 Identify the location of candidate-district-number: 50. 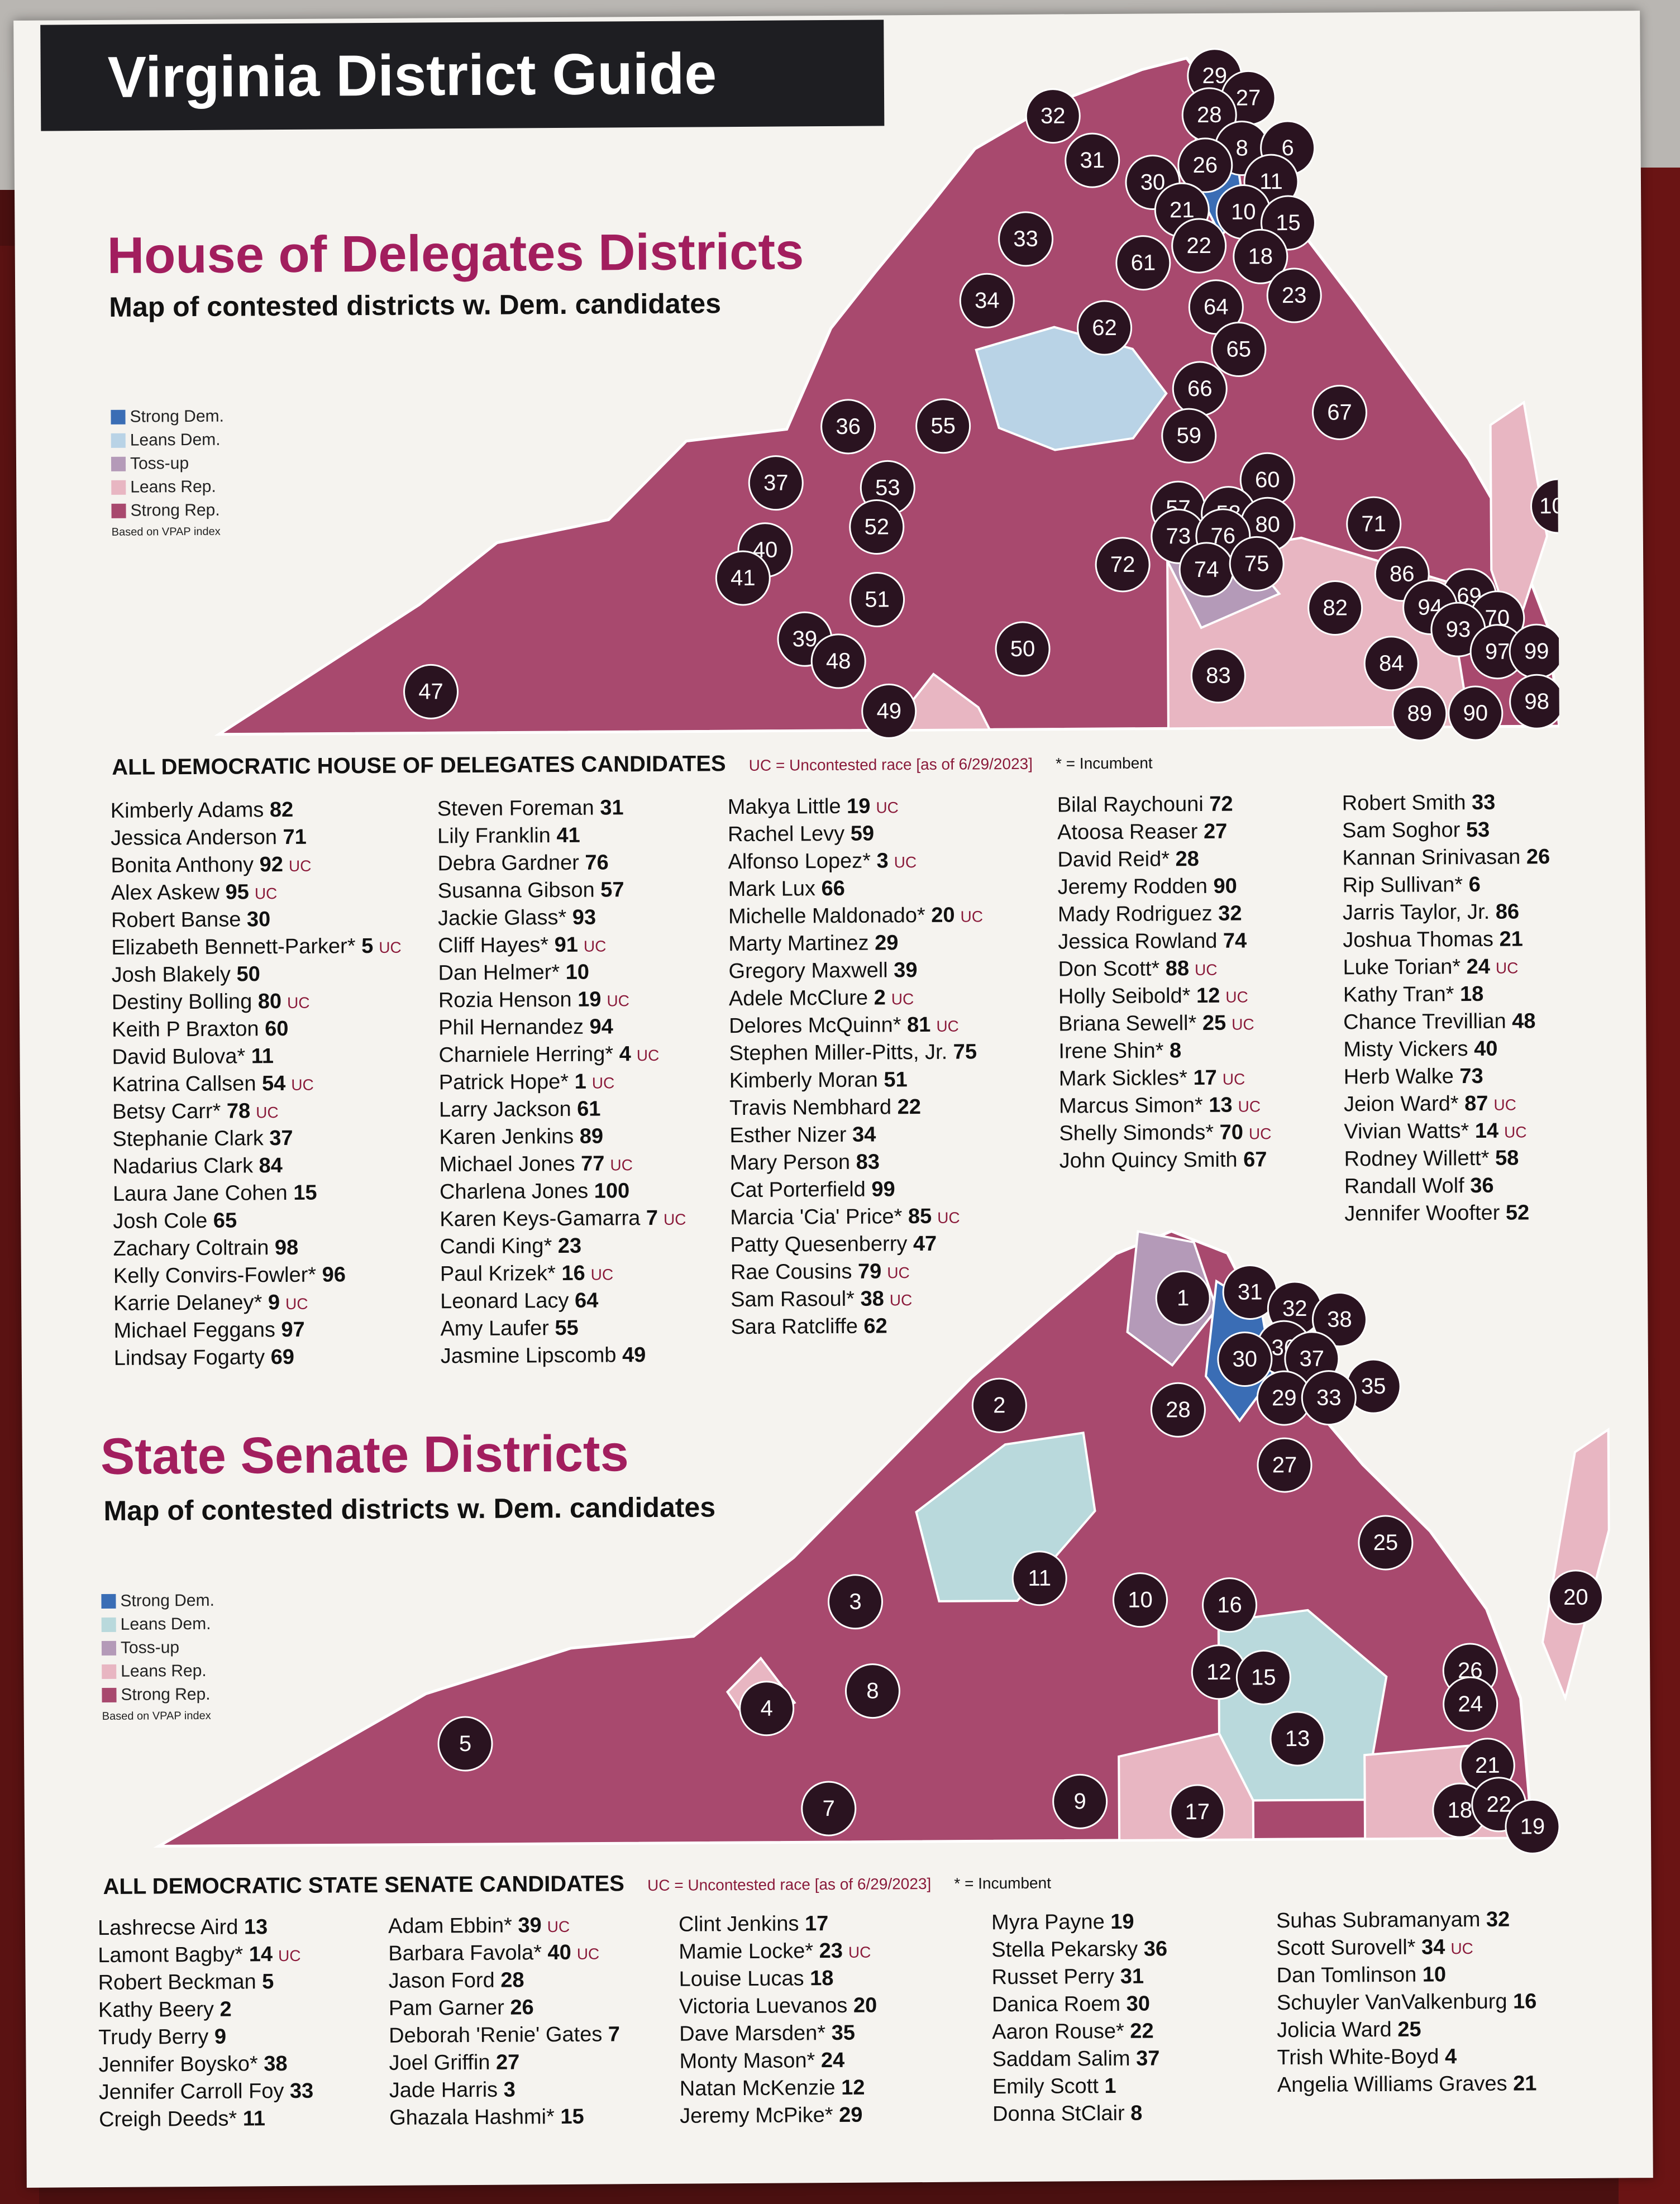
(248, 974).